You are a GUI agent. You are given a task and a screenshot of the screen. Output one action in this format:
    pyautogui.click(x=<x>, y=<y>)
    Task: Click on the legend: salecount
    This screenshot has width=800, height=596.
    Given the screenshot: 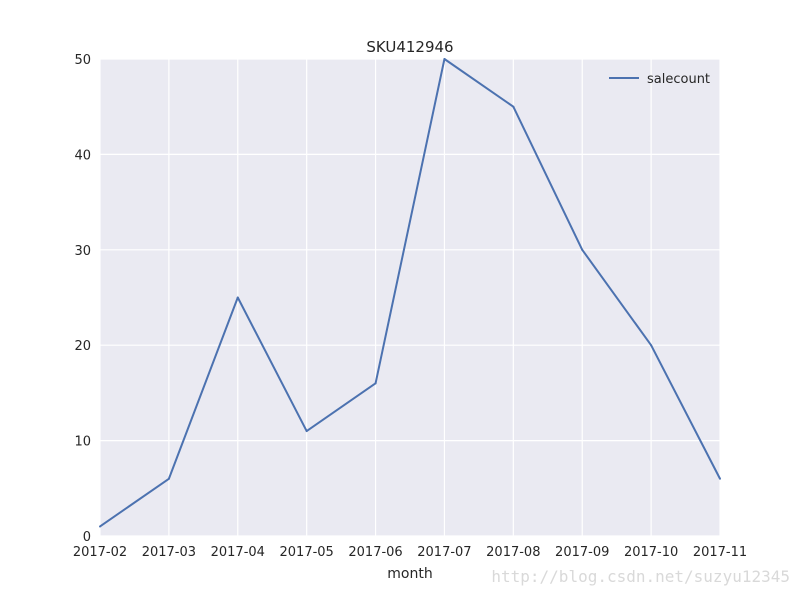 What is the action you would take?
    pyautogui.click(x=659, y=79)
    